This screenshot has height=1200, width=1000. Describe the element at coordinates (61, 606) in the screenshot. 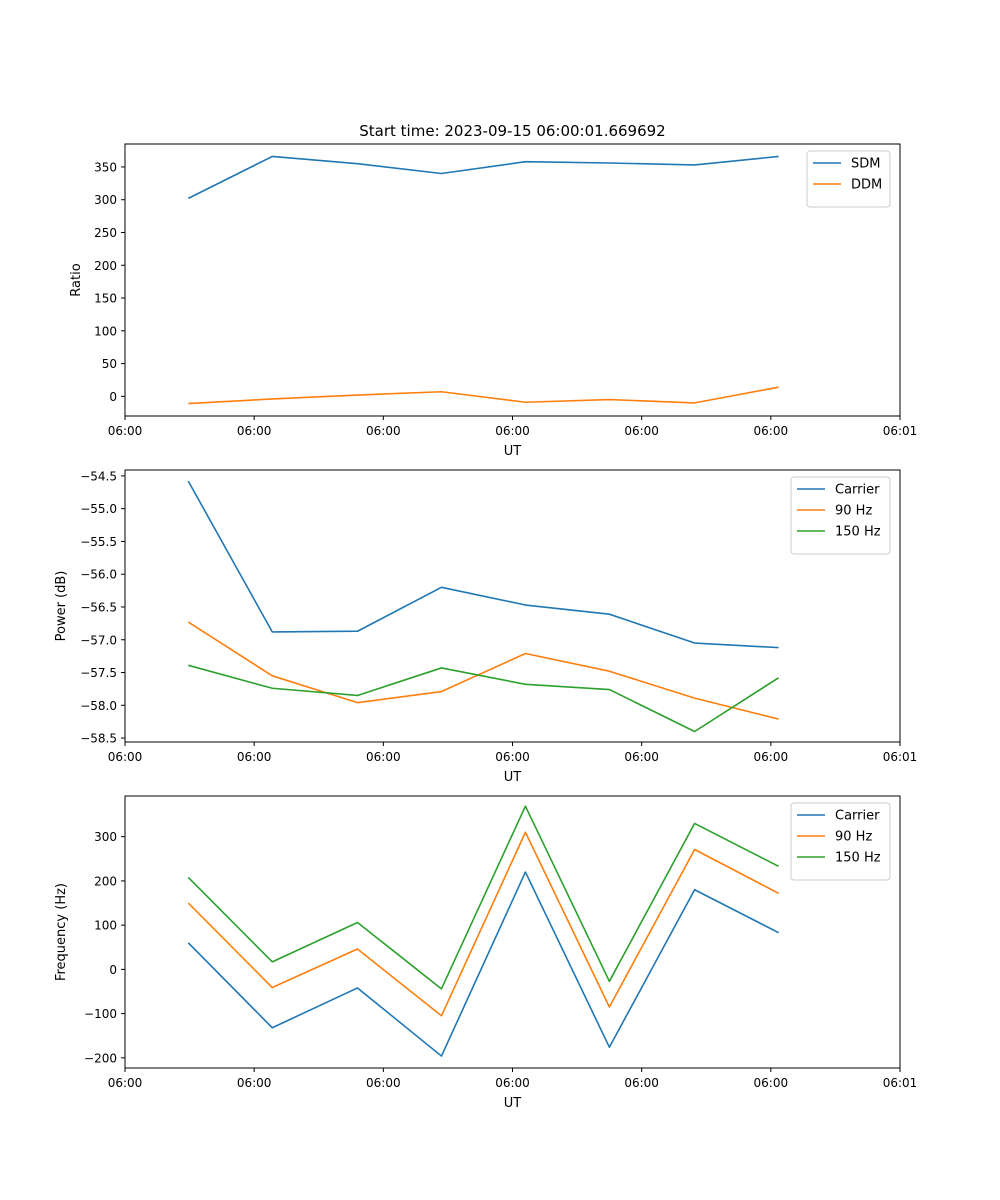

I see `y-axis-label: Power (dB)` at that location.